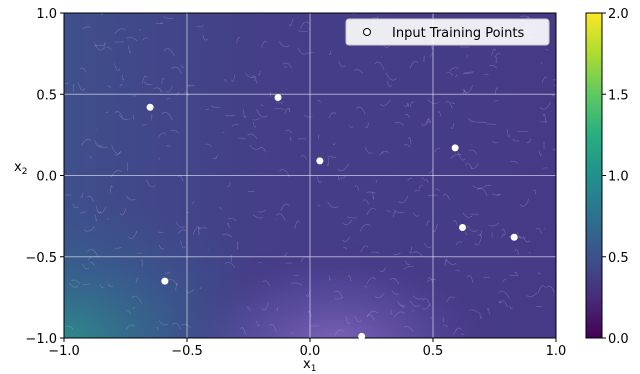 Image resolution: width=640 pixels, height=374 pixels. What do you see at coordinates (44, 177) in the screenshot?
I see `y-axis-ticks: −1.0 −0.5 0.0 0.5 1.0` at bounding box center [44, 177].